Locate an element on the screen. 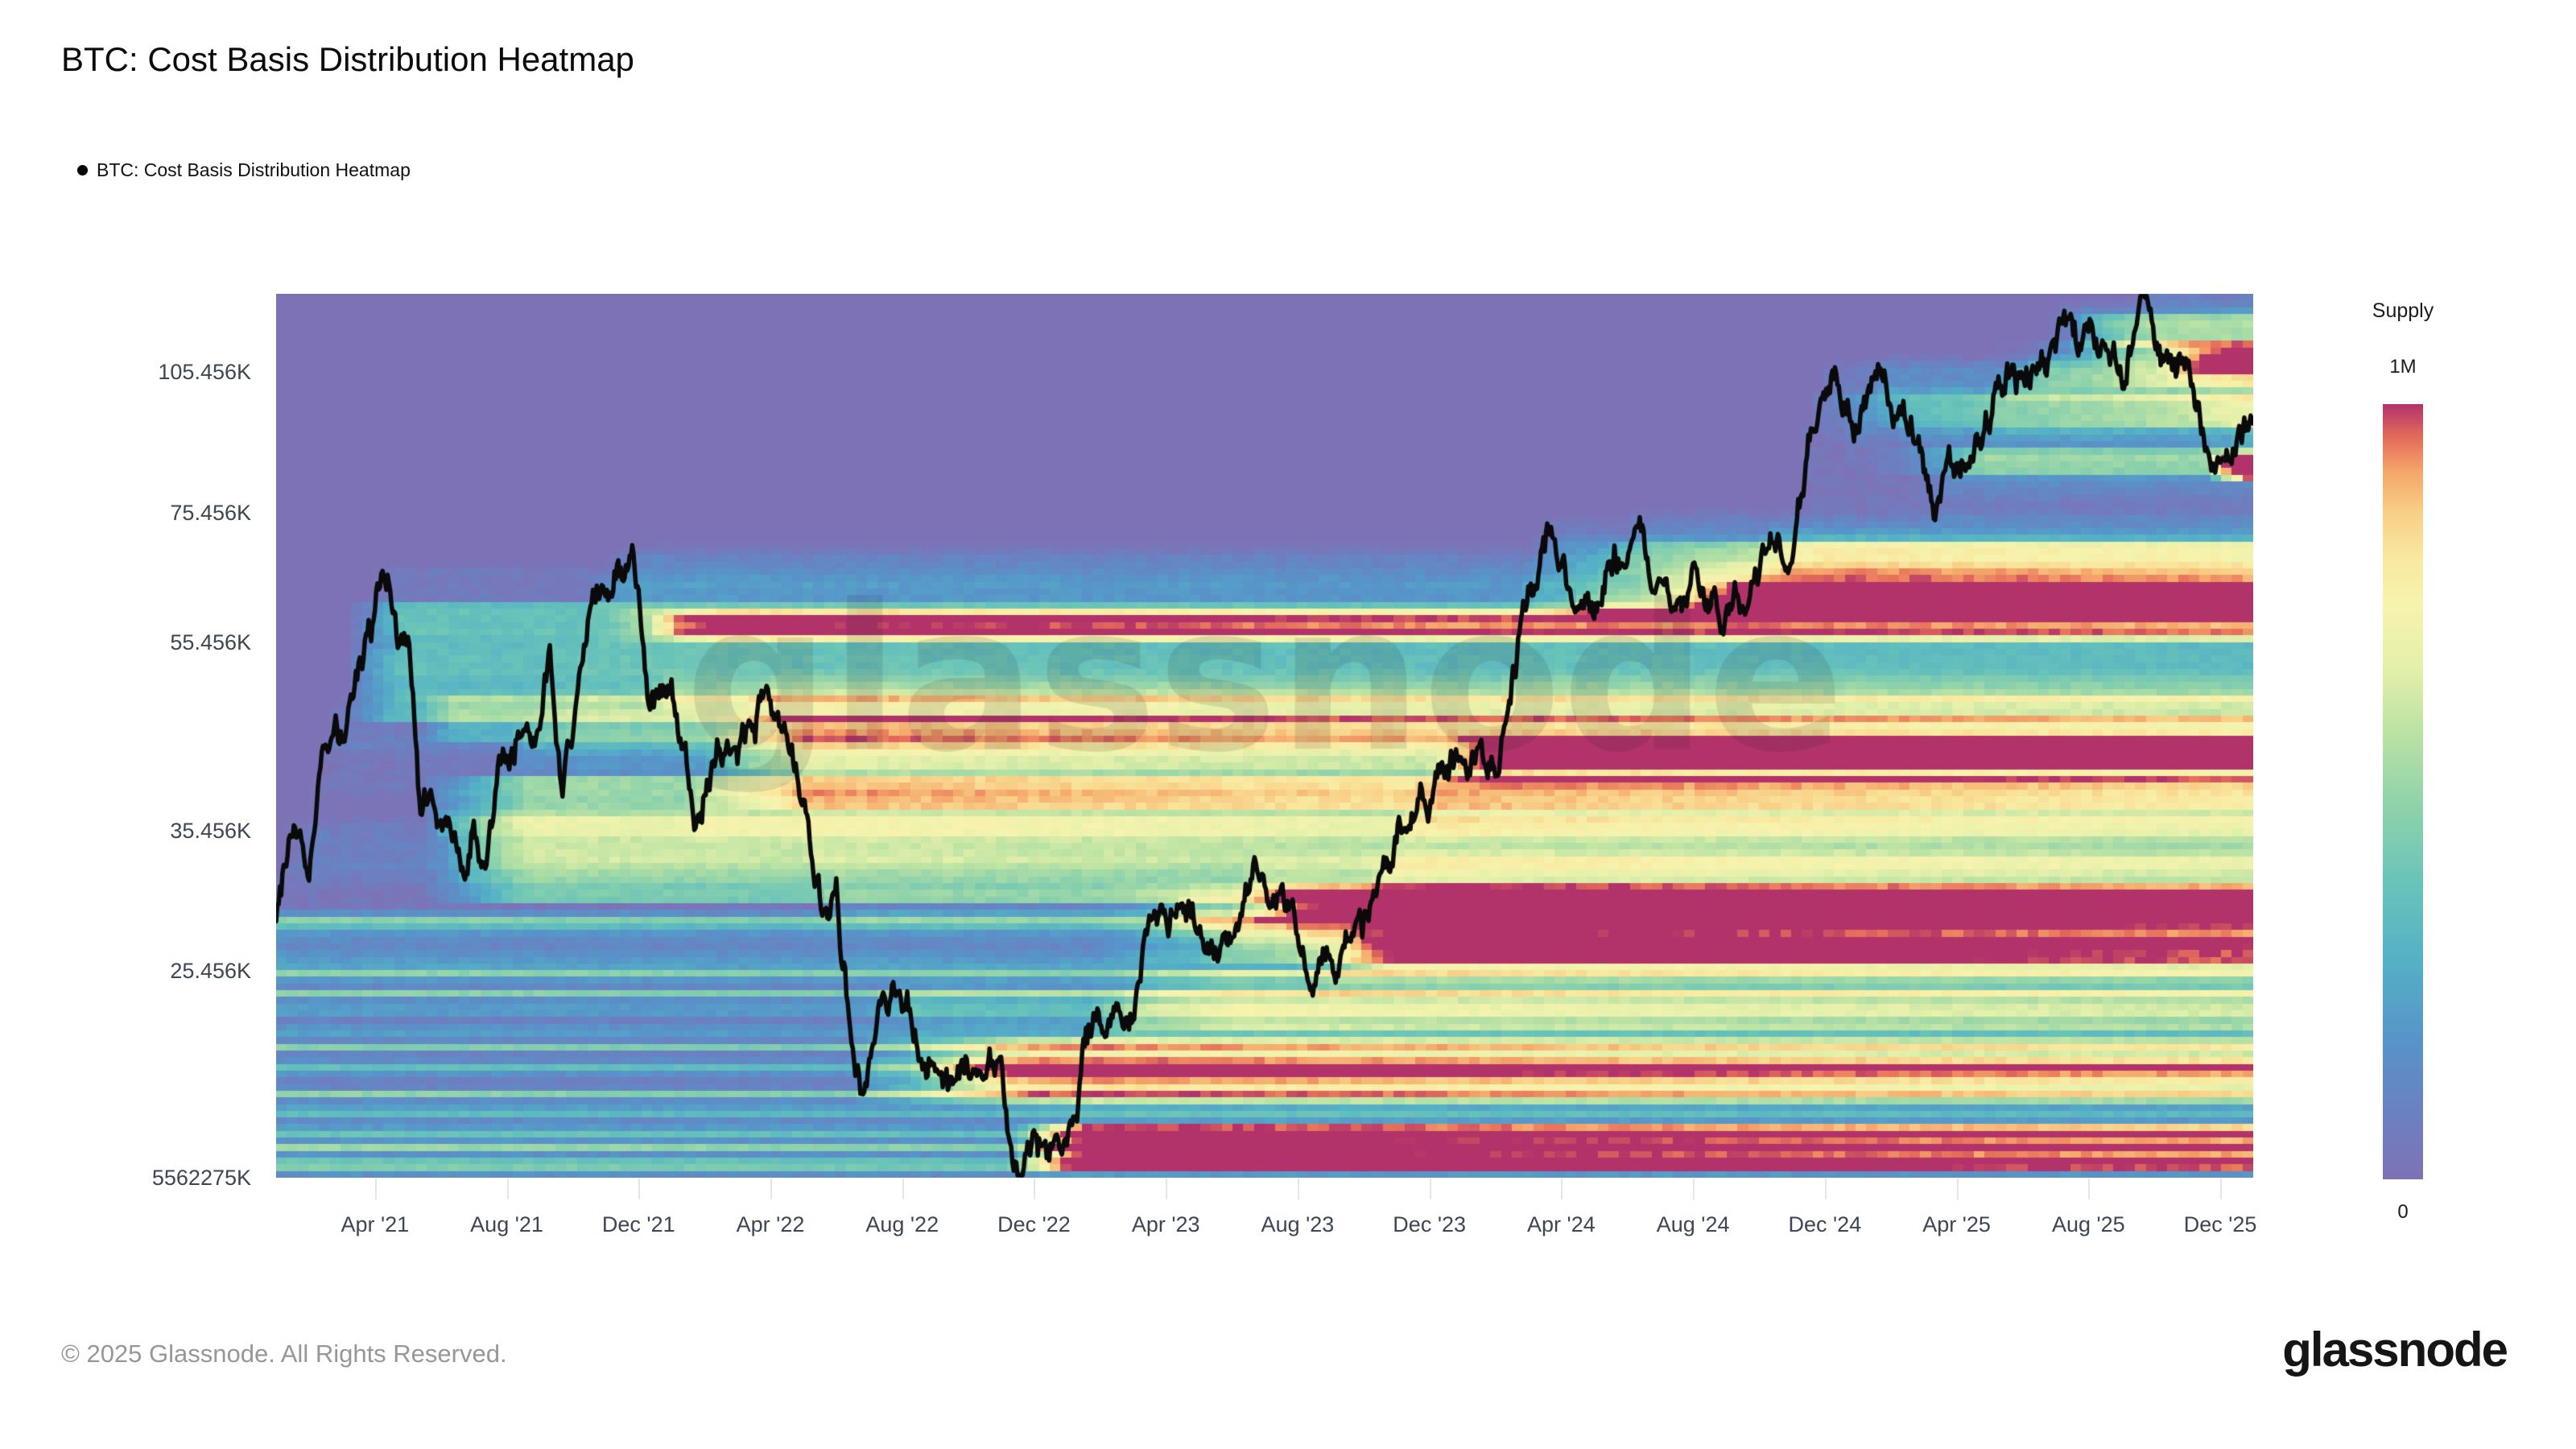 The height and width of the screenshot is (1449, 2576). series-legend-item: BTC: Cost Basis Distribution Heatmap is located at coordinates (244, 170).